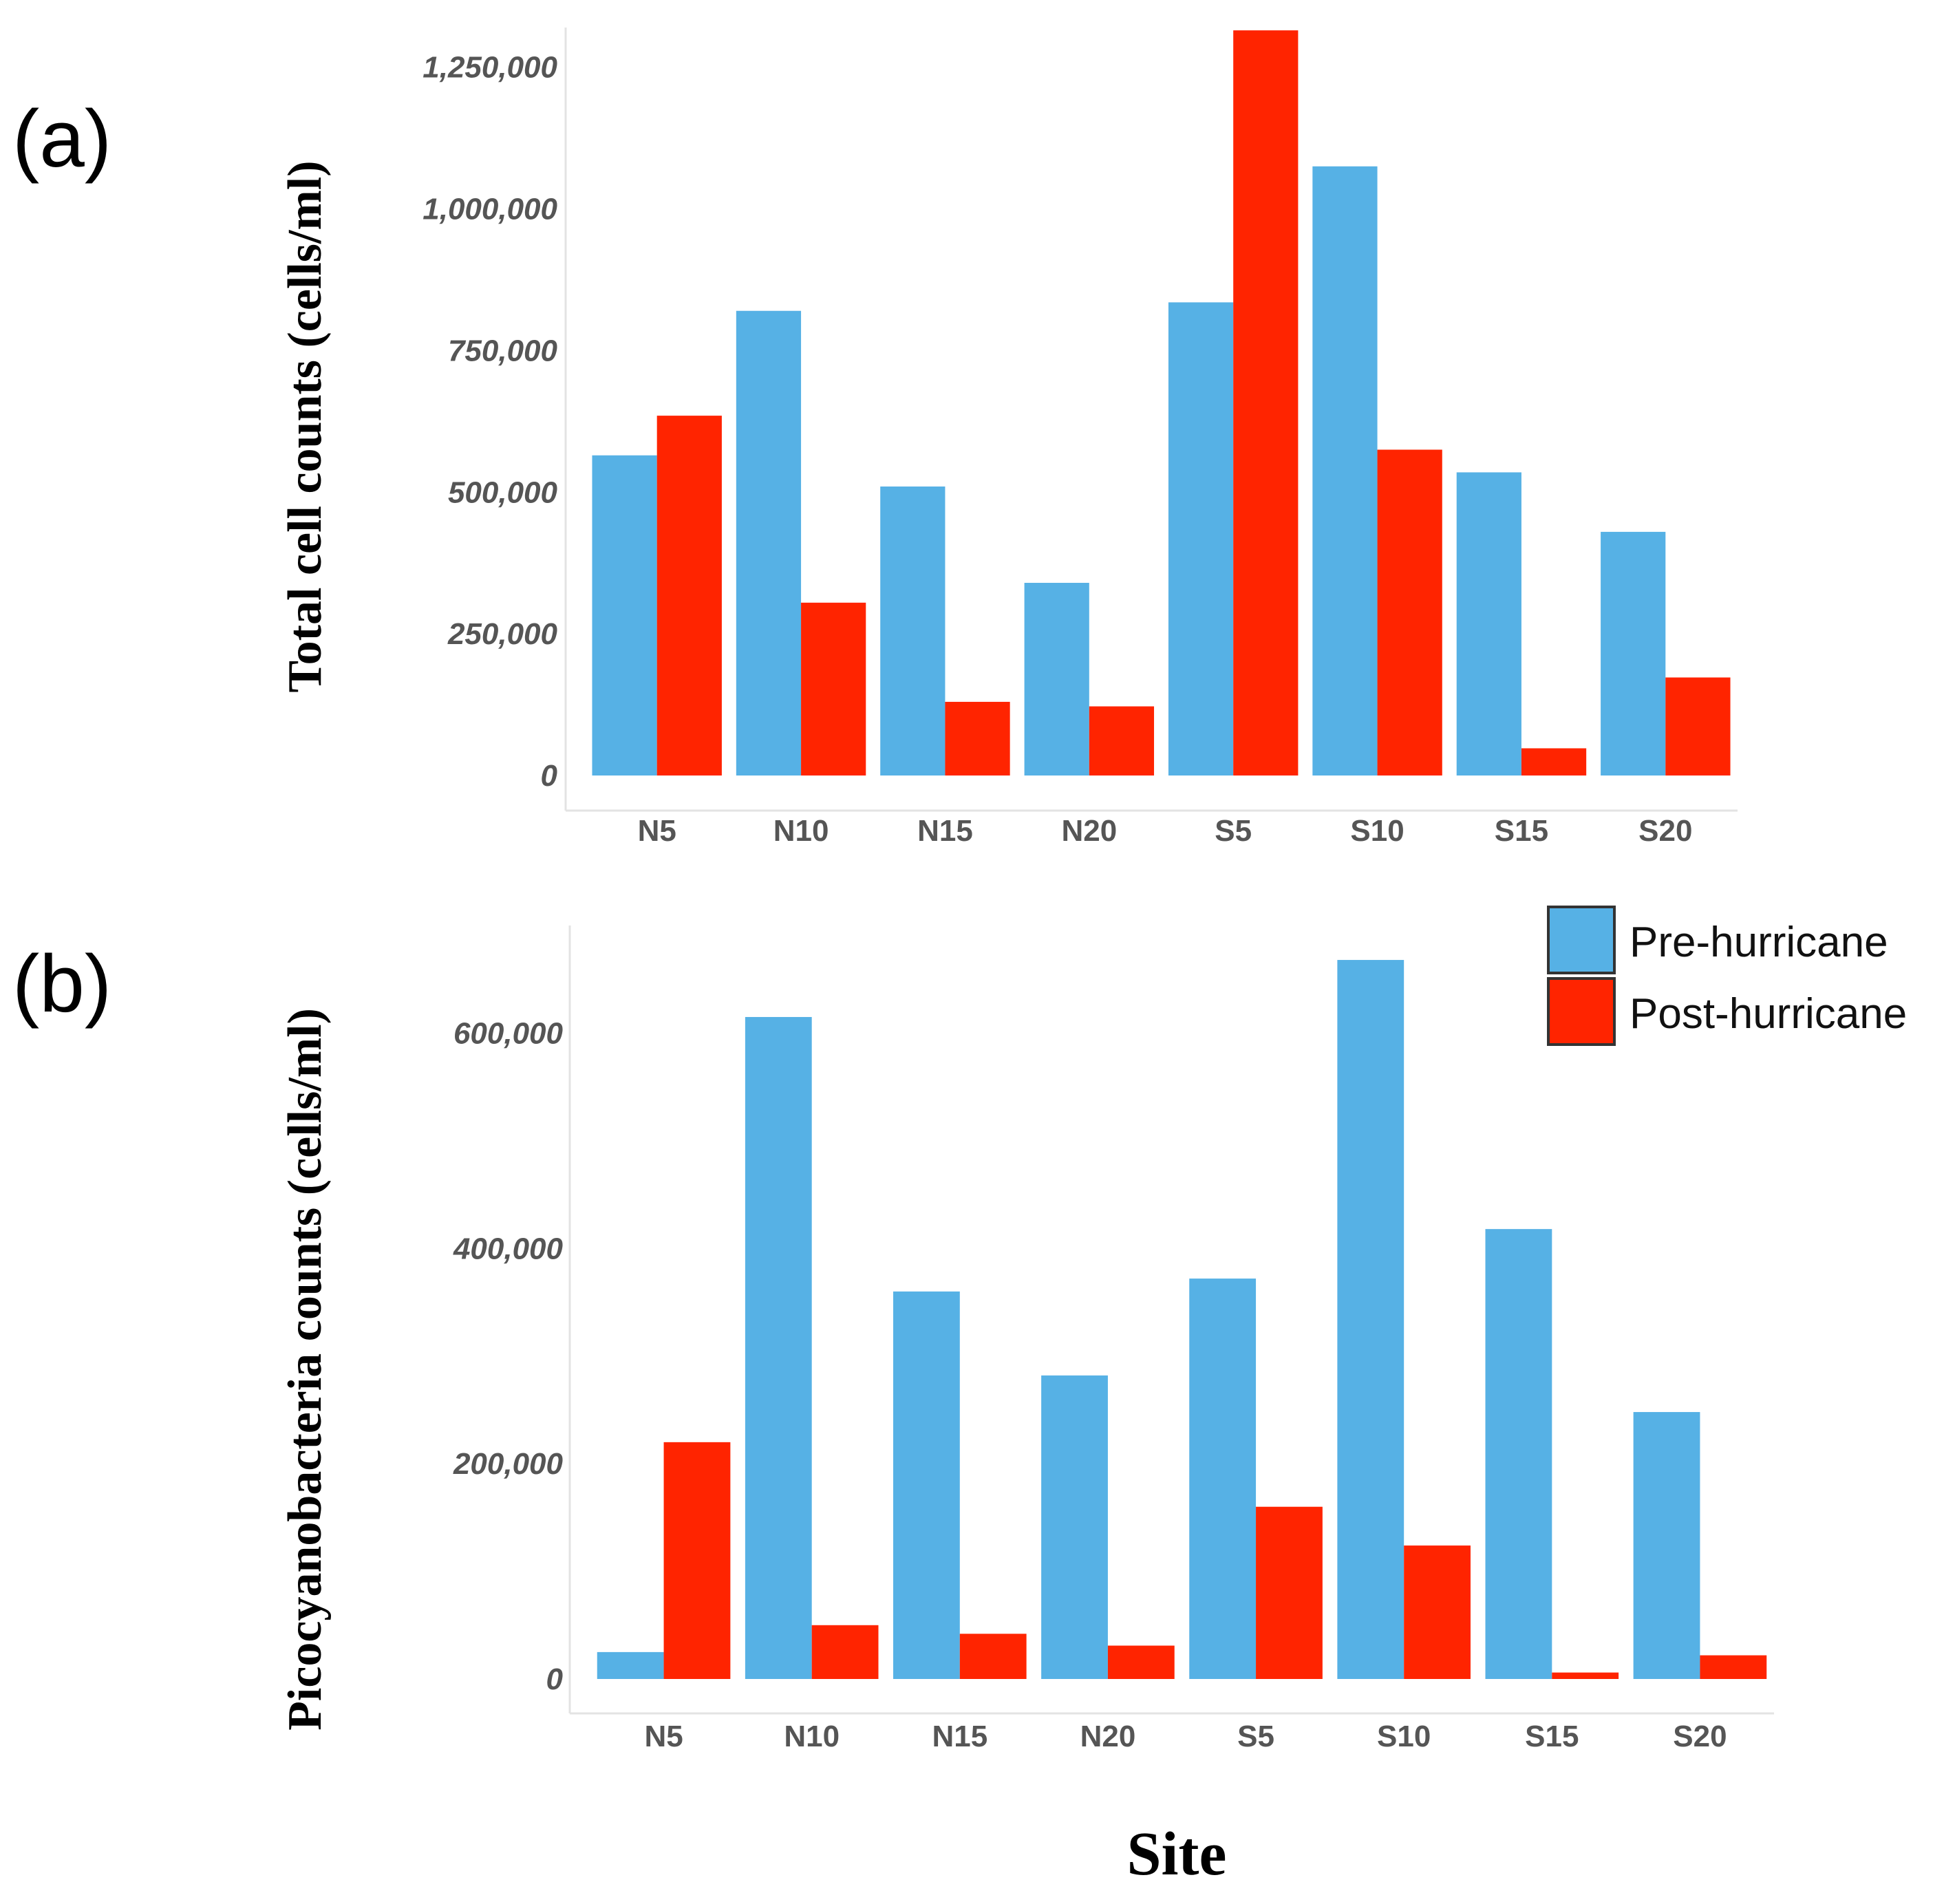  Describe the element at coordinates (1727, 976) in the screenshot. I see `legend: Pre-hurricane Post-hurricane` at that location.